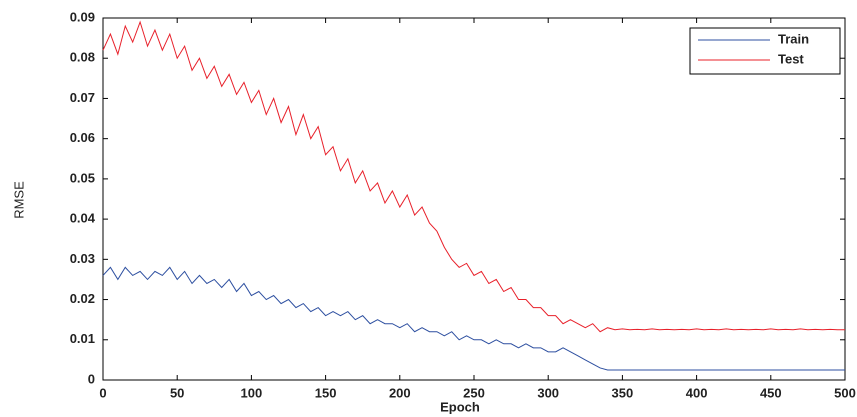 The width and height of the screenshot is (857, 417). I want to click on y-tick-label: 0.04, so click(83, 218).